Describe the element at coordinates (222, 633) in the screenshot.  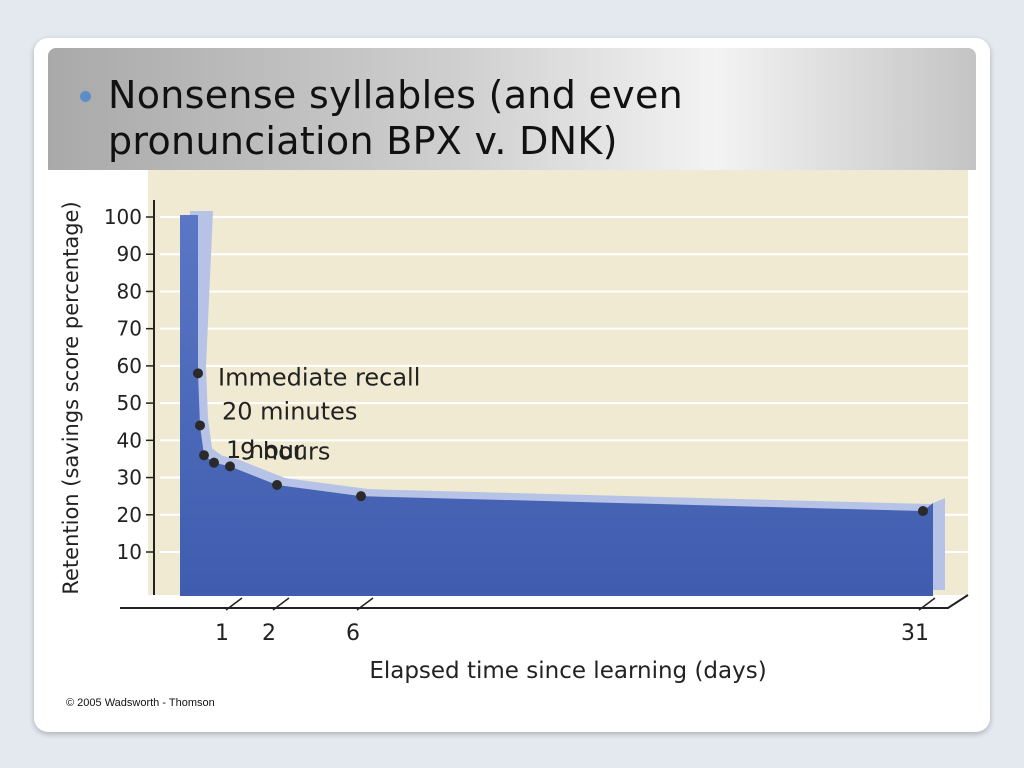
I see `x-tick-label: 1` at that location.